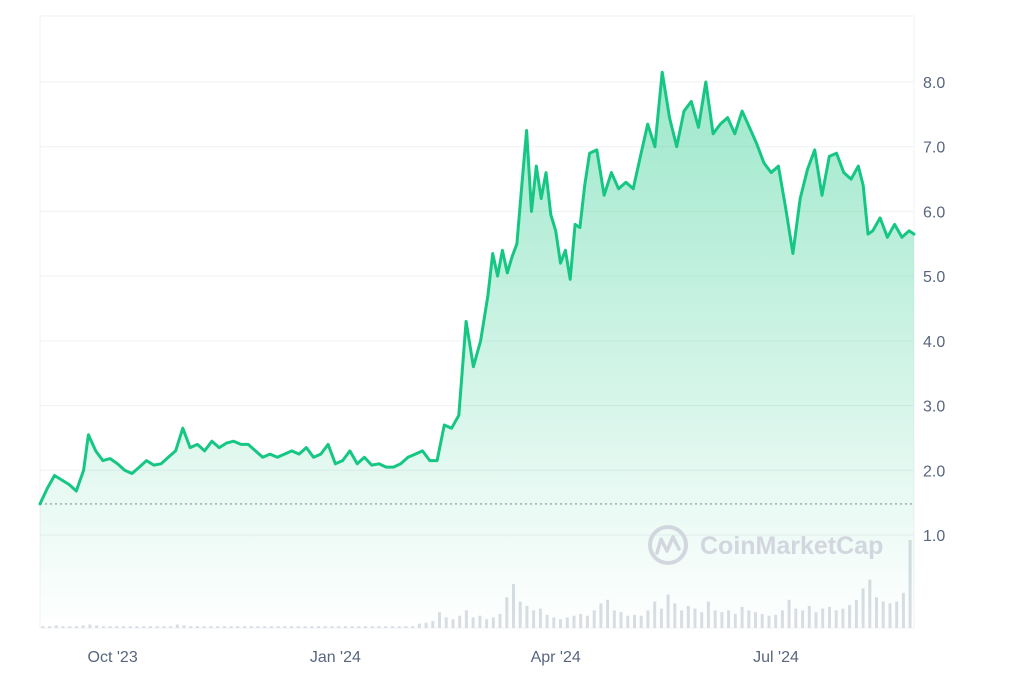 This screenshot has width=1024, height=683. I want to click on coinmarketcap-watermark: CoinMarketCap, so click(765, 545).